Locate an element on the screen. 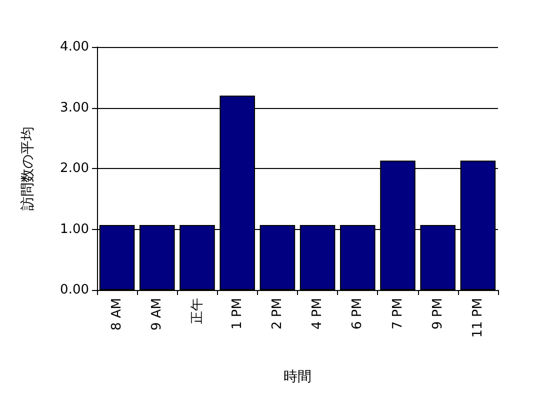  x-tick-label: 9 PM is located at coordinates (438, 314).